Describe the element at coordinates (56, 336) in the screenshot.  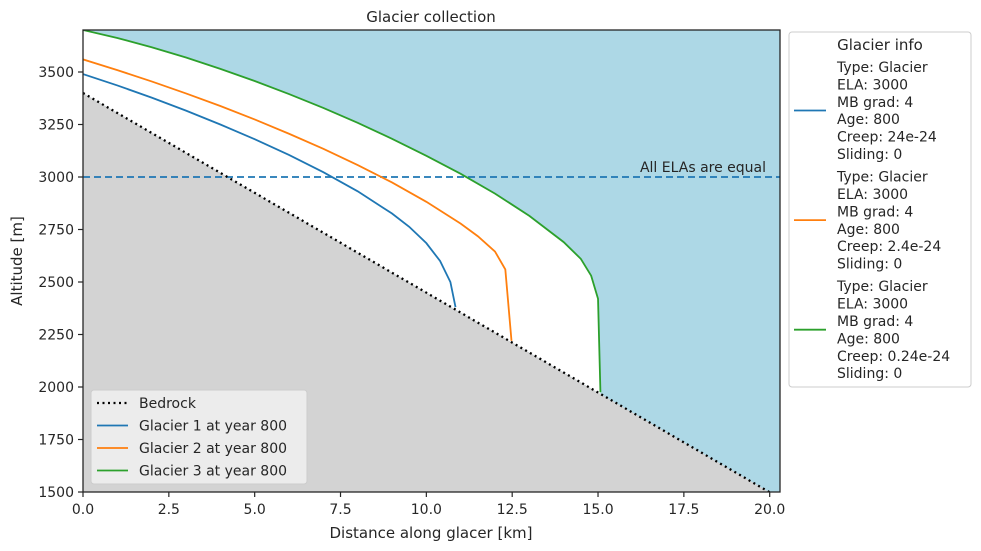
I see `y-tick-label: 2250` at that location.